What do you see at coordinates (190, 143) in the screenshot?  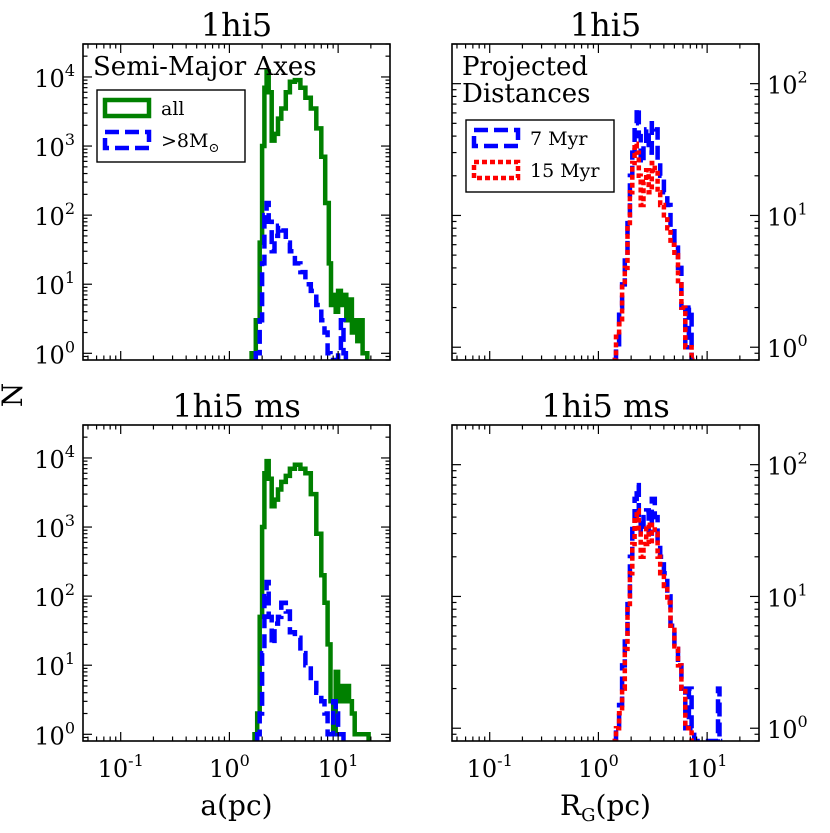 I see `legend-label: >8M⊙` at bounding box center [190, 143].